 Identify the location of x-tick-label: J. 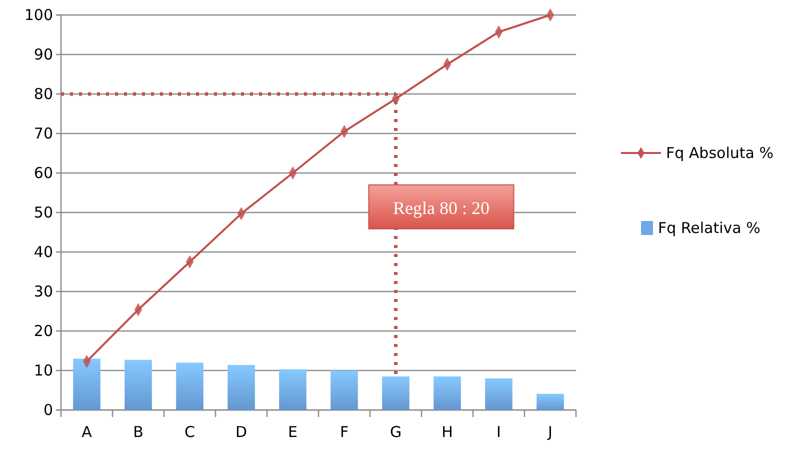
(549, 432).